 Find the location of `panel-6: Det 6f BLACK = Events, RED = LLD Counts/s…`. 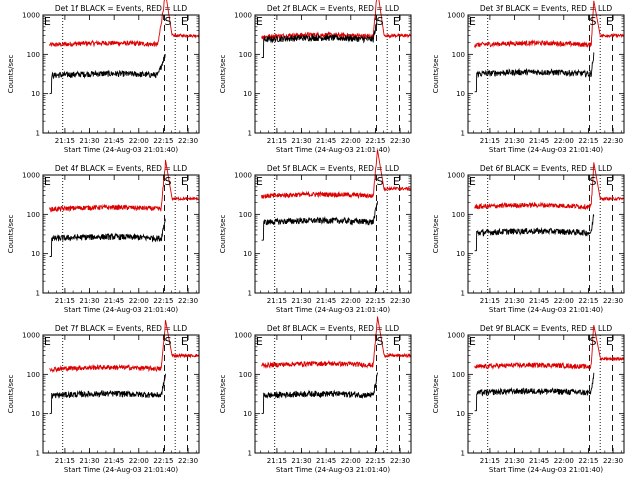

panel-6: Det 6f BLACK = Events, RED = LLD Counts/s… is located at coordinates (528, 238).